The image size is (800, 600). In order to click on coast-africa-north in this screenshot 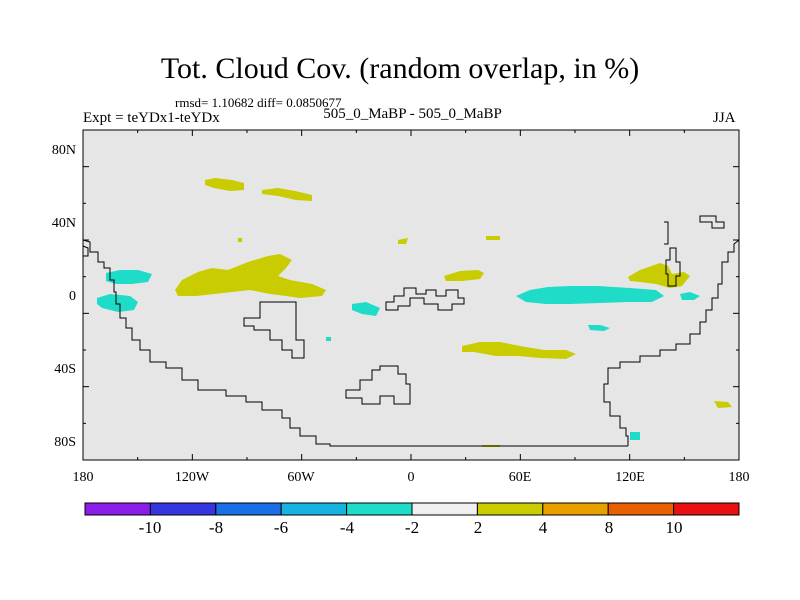, I will do `click(425, 299)`.